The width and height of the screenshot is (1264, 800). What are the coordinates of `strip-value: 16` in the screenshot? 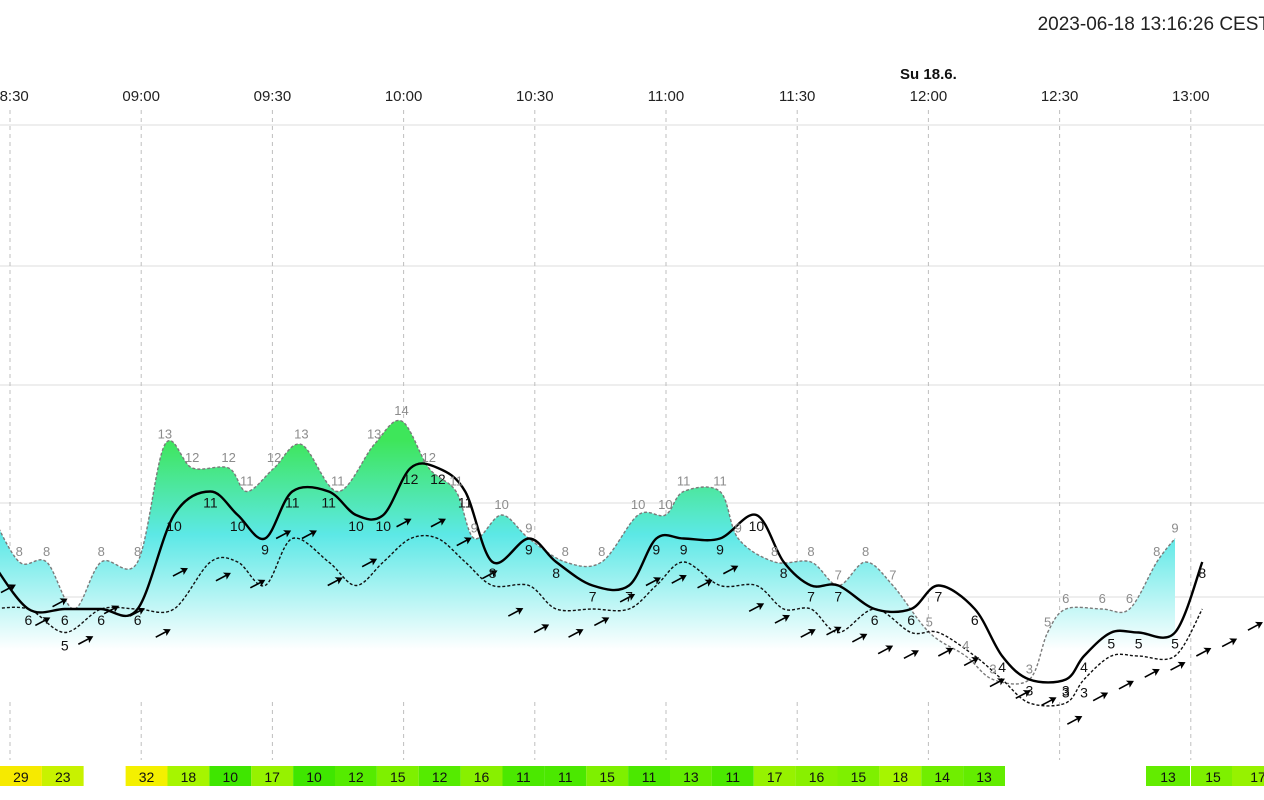 It's located at (817, 777).